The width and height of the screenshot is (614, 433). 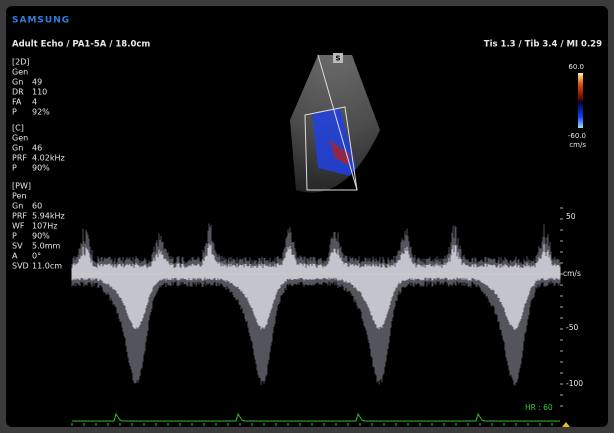 What do you see at coordinates (20, 266) in the screenshot?
I see `param-label: SVD` at bounding box center [20, 266].